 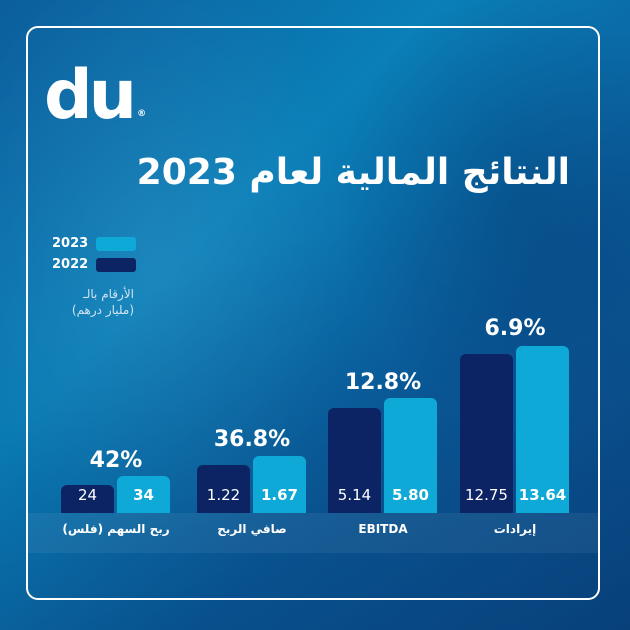 What do you see at coordinates (354, 495) in the screenshot?
I see `bar-value-label: 5.14` at bounding box center [354, 495].